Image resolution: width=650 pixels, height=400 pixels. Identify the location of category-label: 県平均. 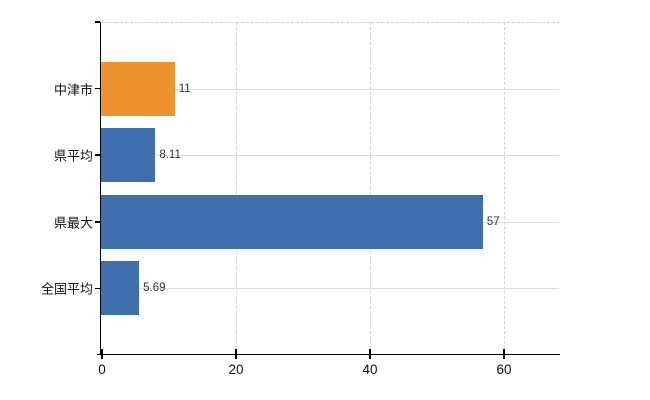
(73, 156).